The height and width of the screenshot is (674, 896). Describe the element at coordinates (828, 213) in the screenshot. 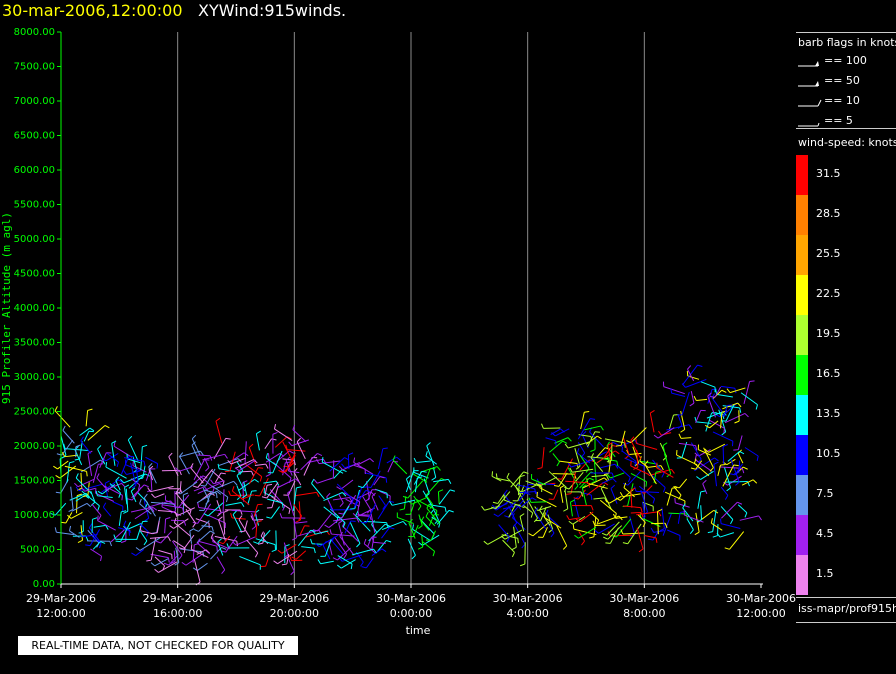

I see `colorbar-label: 28.5` at that location.